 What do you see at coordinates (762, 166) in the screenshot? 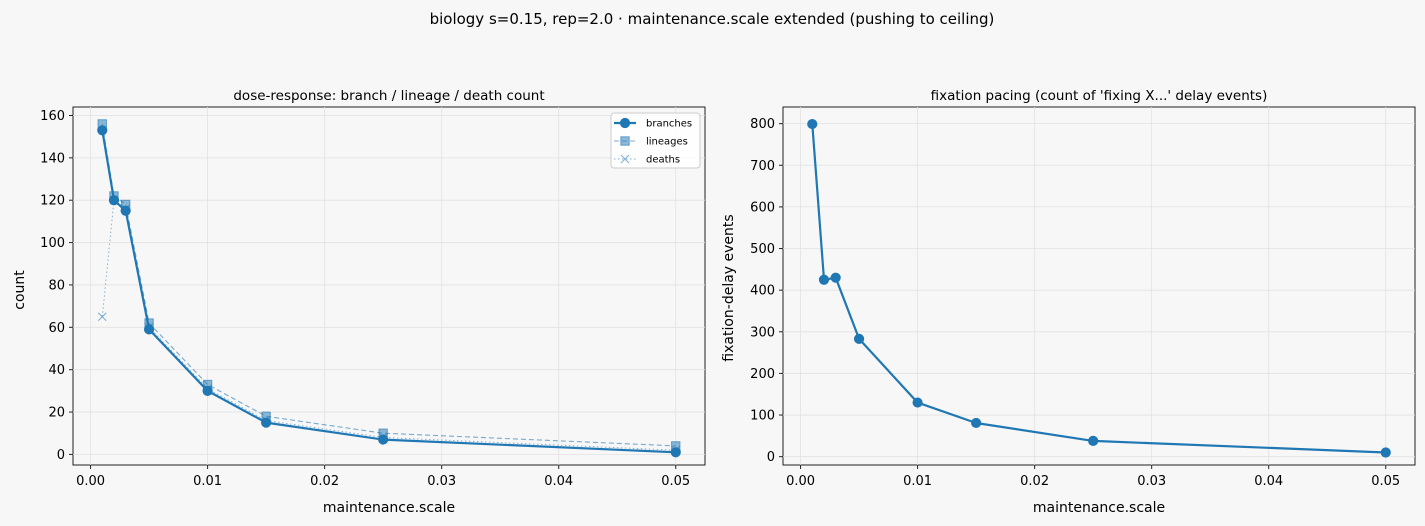
I see `y-tick-label: 700` at bounding box center [762, 166].